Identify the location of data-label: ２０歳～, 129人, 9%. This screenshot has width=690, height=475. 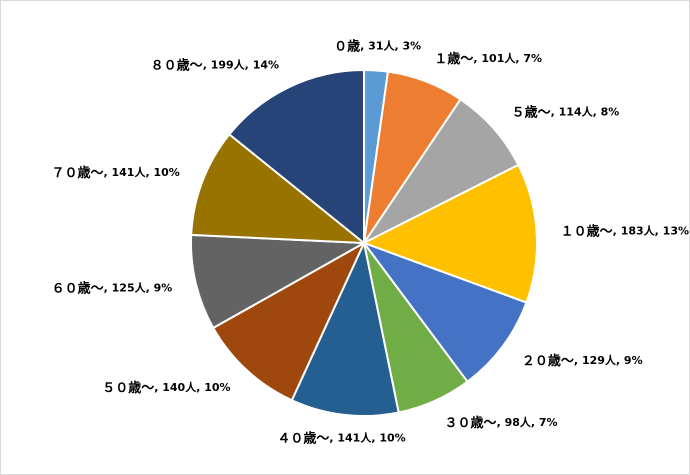
(582, 360).